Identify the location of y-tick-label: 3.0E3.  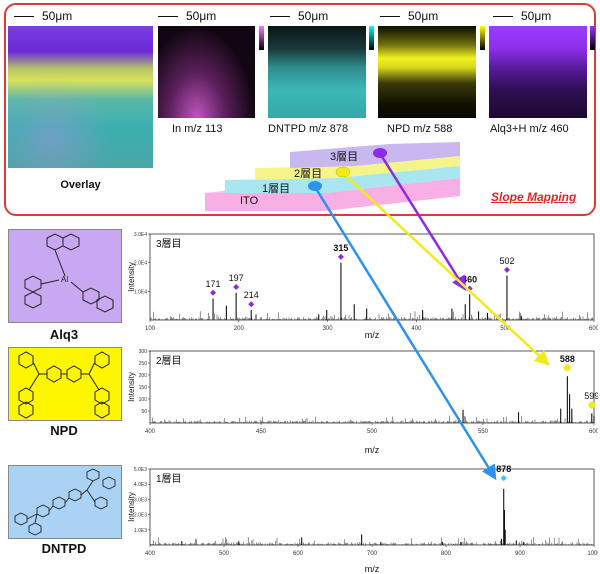
(140, 500).